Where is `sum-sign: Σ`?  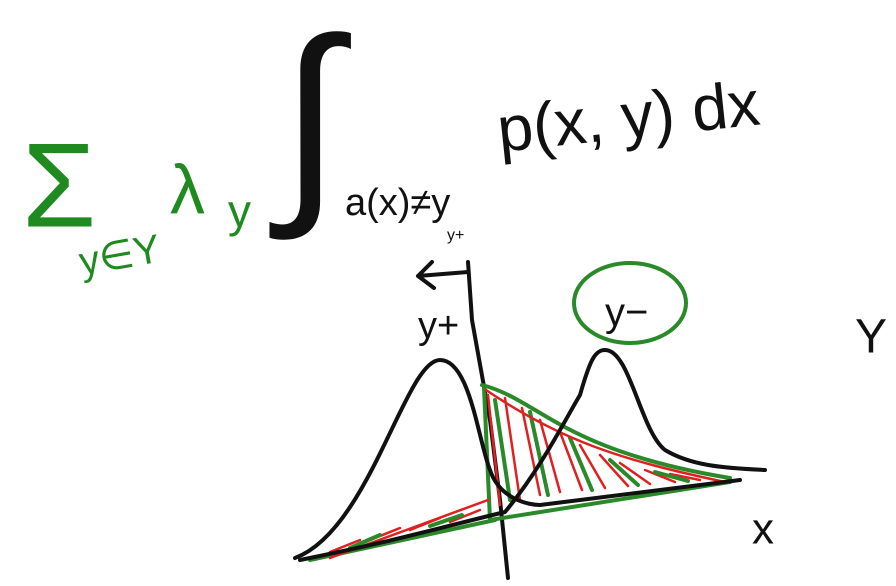
sum-sign: Σ is located at coordinates (59, 186).